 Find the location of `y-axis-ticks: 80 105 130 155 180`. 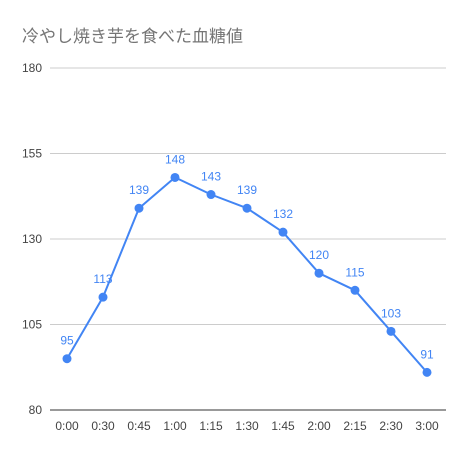

y-axis-ticks: 80 105 130 155 180 is located at coordinates (32, 239).